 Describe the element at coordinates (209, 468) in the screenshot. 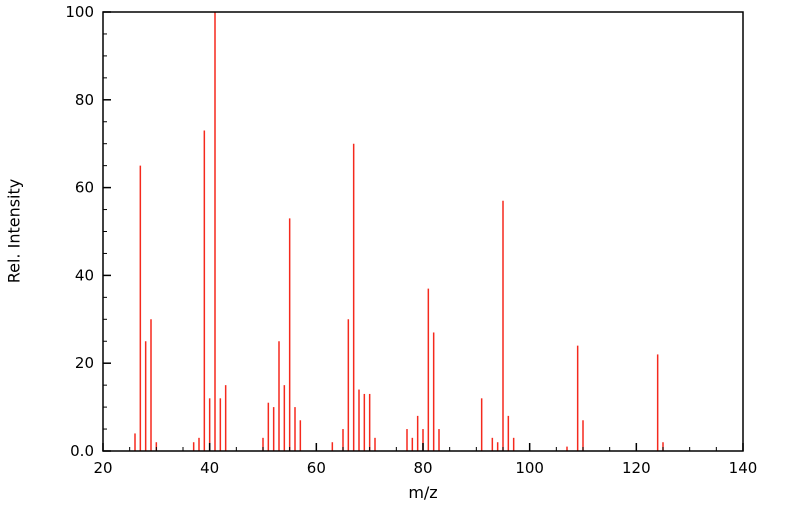

I see `x-tick-label: 40` at that location.